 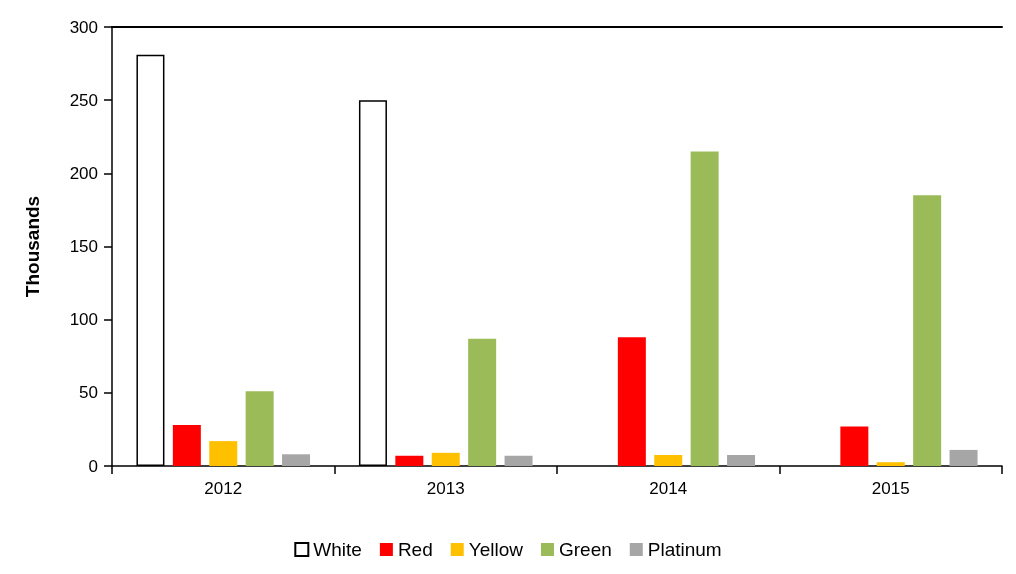 What do you see at coordinates (496, 549) in the screenshot?
I see `legend-label: Yellow` at bounding box center [496, 549].